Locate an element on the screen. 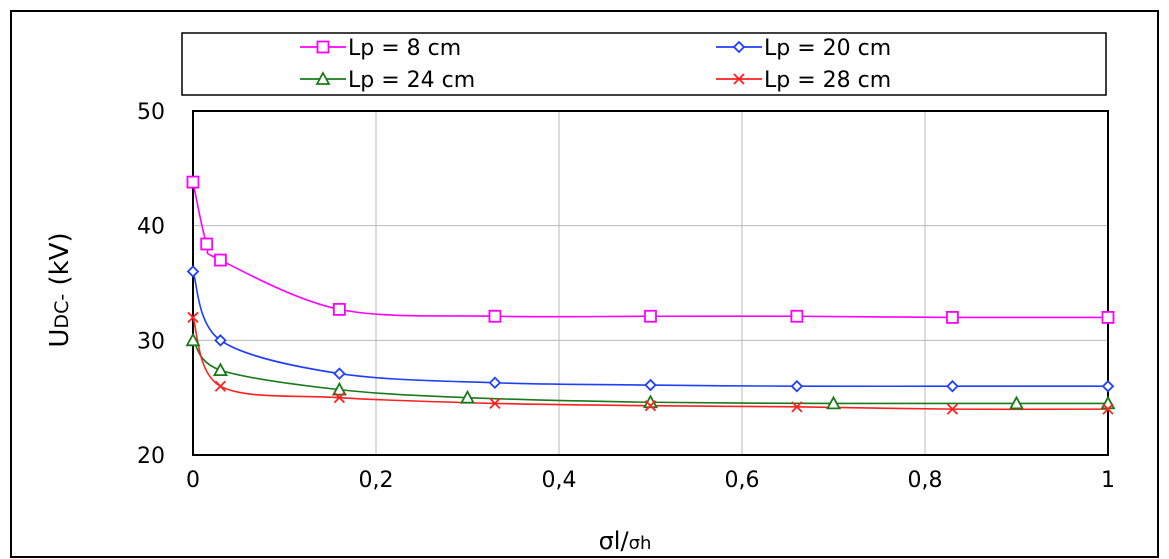  legend-label: Lp = 28 cm is located at coordinates (827, 80).